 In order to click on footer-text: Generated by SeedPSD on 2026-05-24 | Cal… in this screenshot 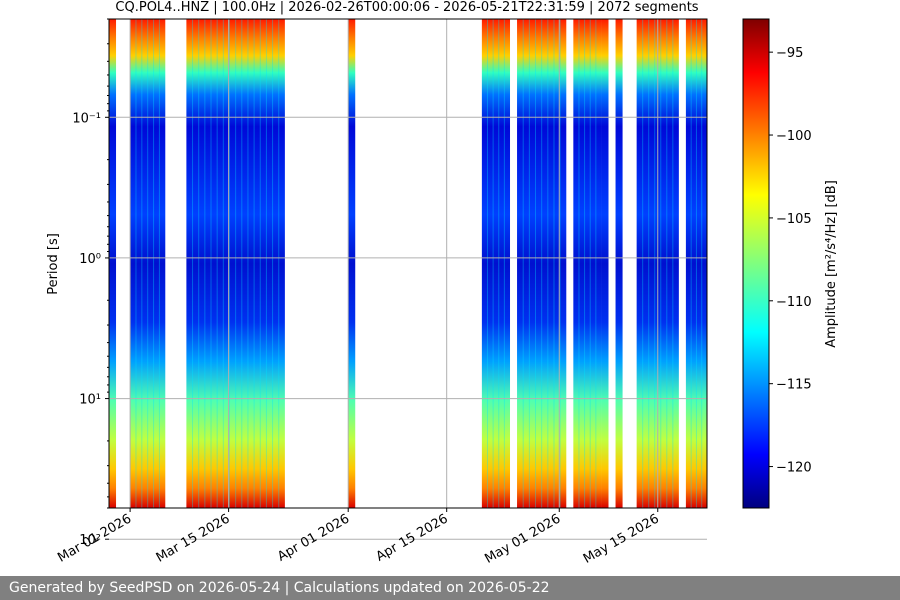, I will do `click(450, 588)`.